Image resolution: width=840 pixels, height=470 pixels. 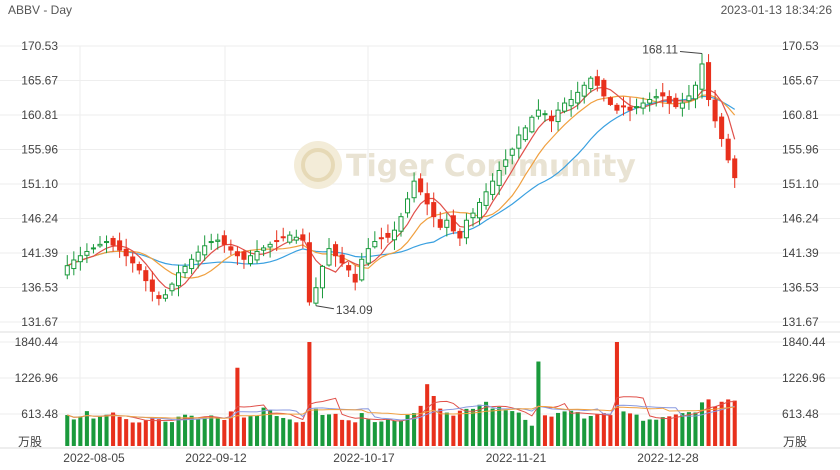 I want to click on high-label: 168.11, so click(x=660, y=49).